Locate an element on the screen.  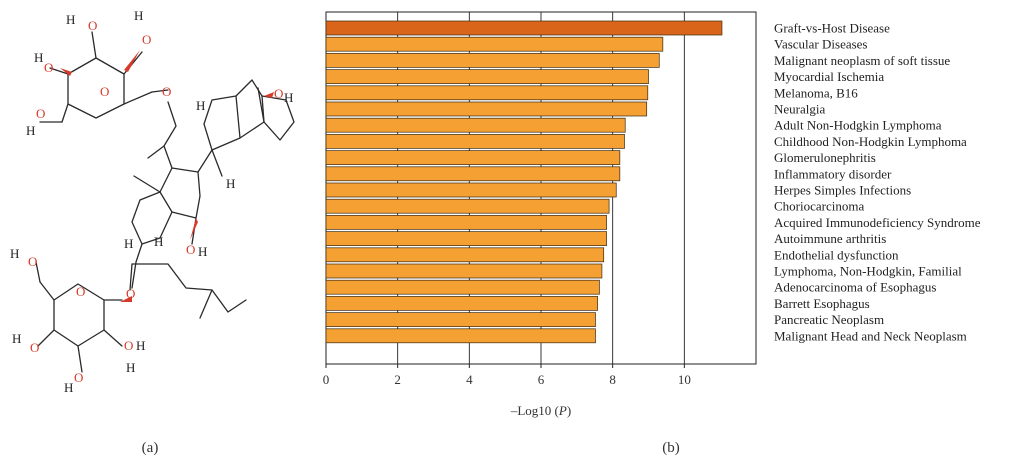
category-label: Graft-vs-Host Disease is located at coordinates (832, 28).